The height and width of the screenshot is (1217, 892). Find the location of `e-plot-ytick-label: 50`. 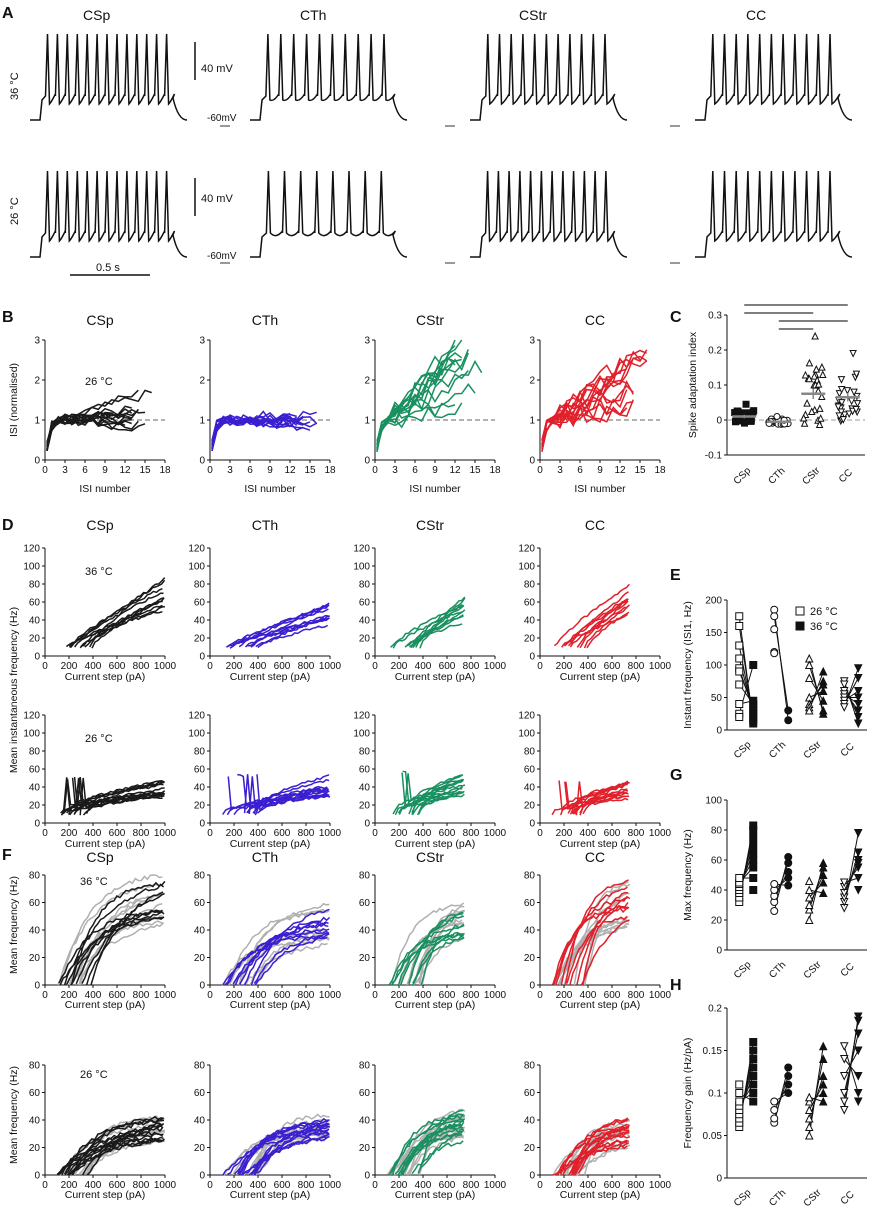

e-plot-ytick-label: 50 is located at coordinates (717, 698).